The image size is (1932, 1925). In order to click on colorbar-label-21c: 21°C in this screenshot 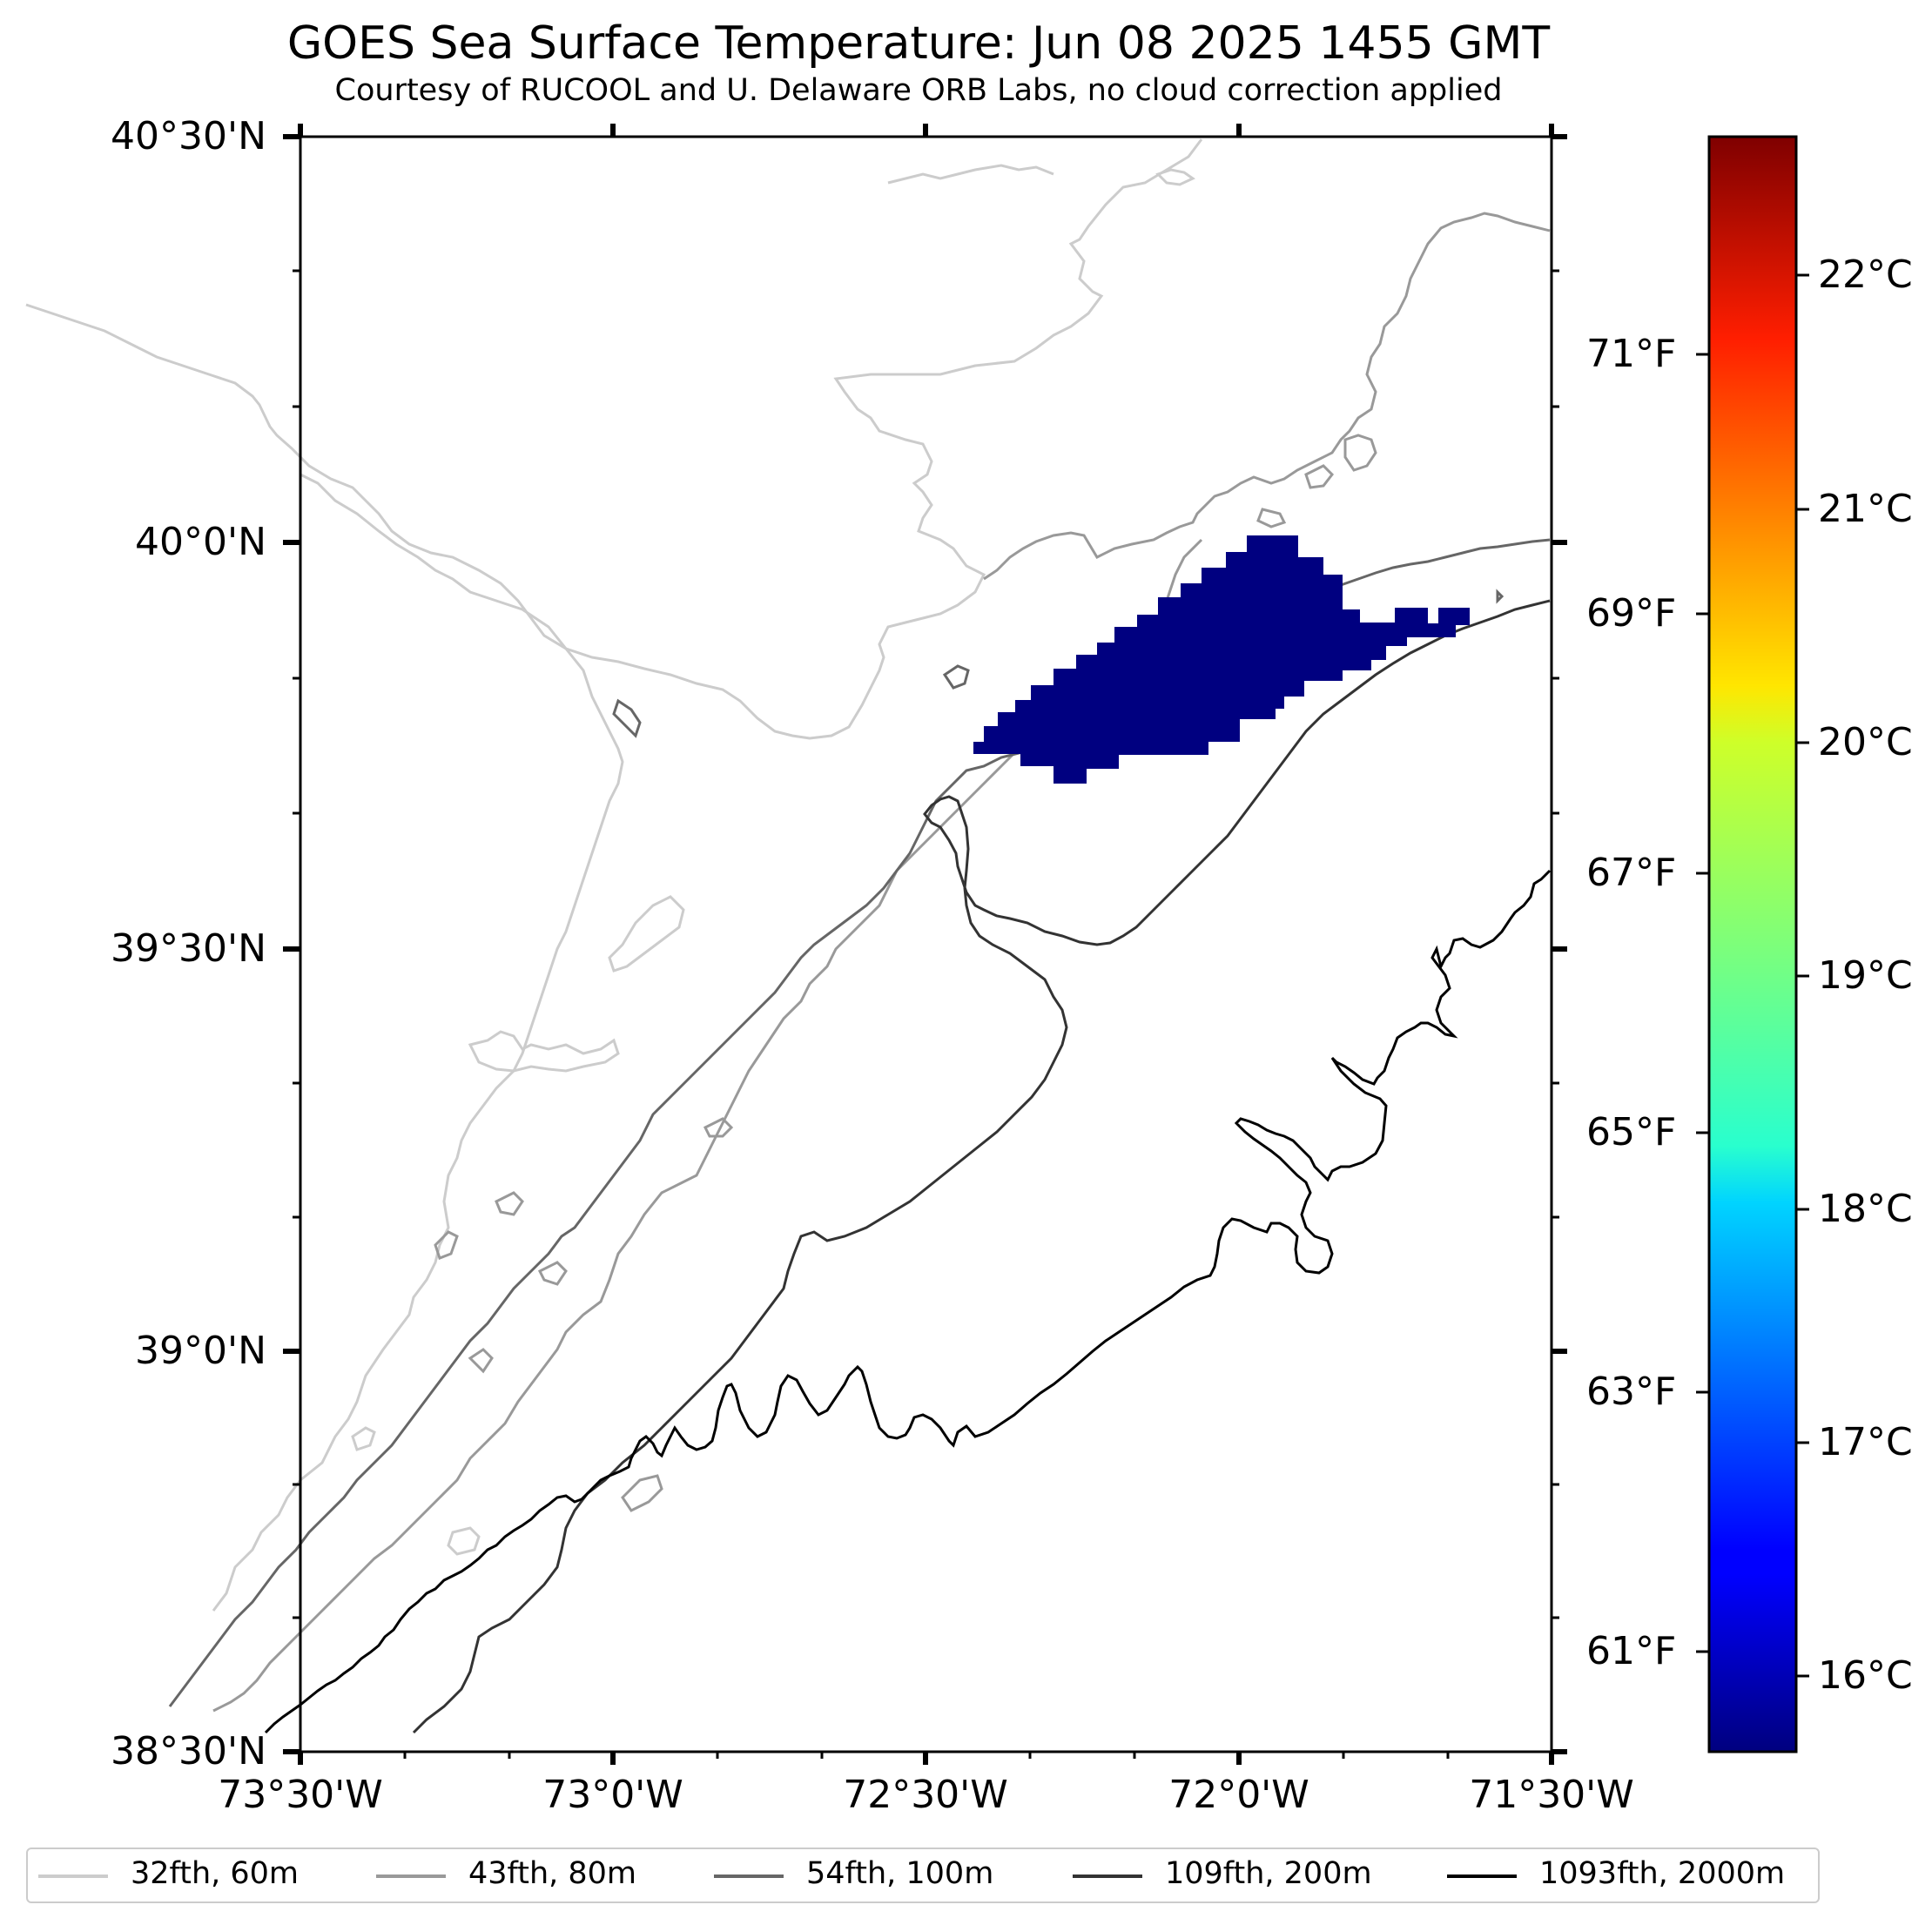, I will do `click(1865, 509)`.